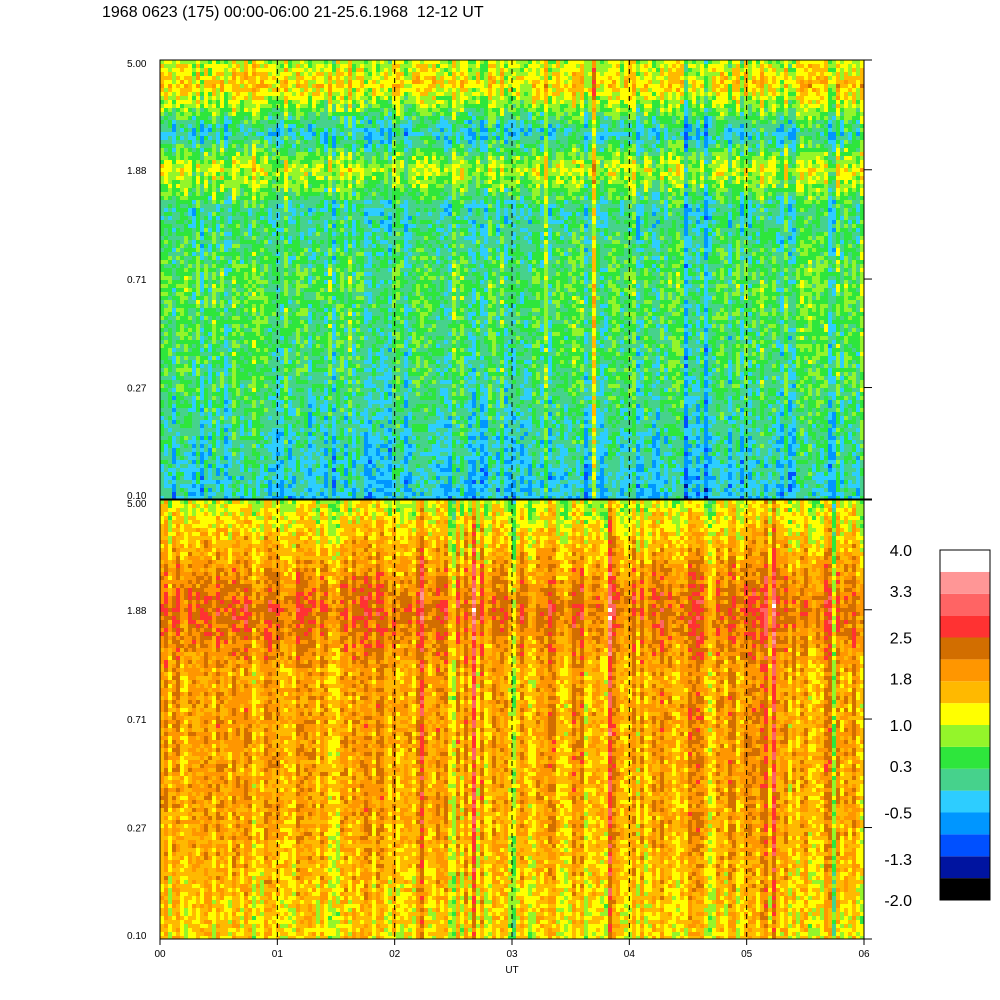  I want to click on x-axis-label: UT, so click(511, 970).